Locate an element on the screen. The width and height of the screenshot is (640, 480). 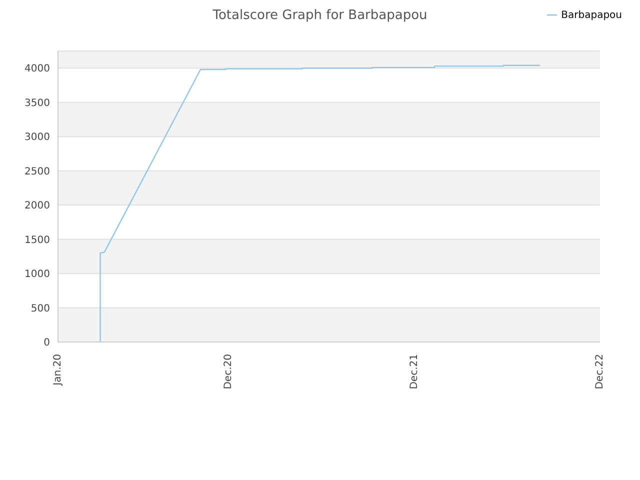
x-tick-label: Dec.21 is located at coordinates (414, 372).